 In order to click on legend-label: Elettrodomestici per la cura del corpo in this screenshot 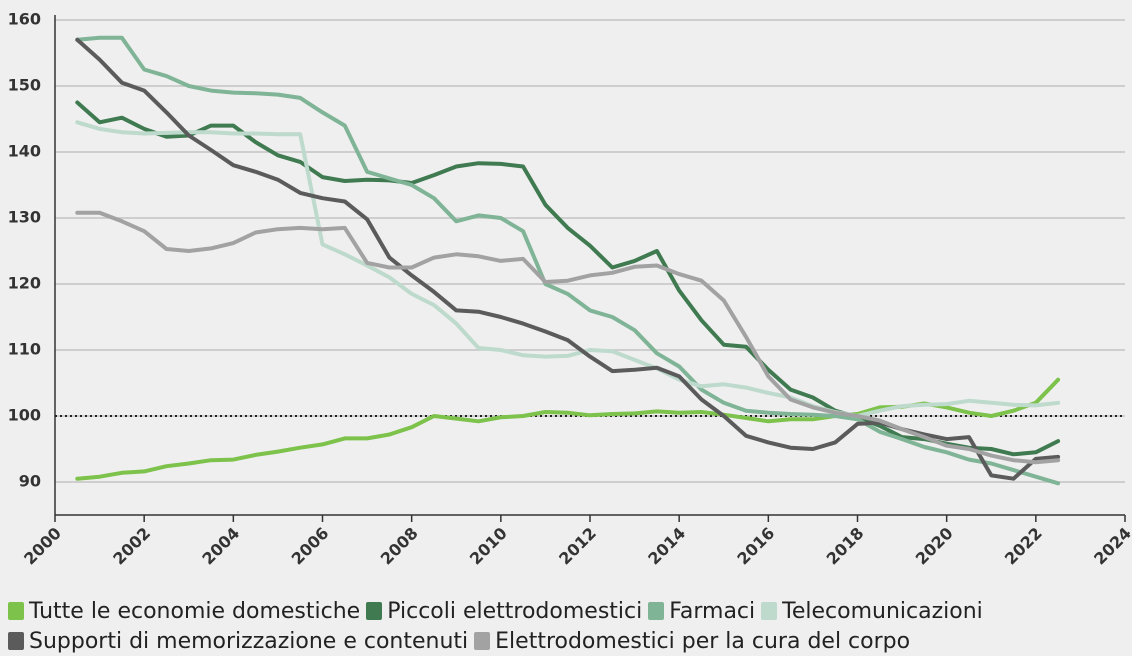, I will do `click(703, 641)`.